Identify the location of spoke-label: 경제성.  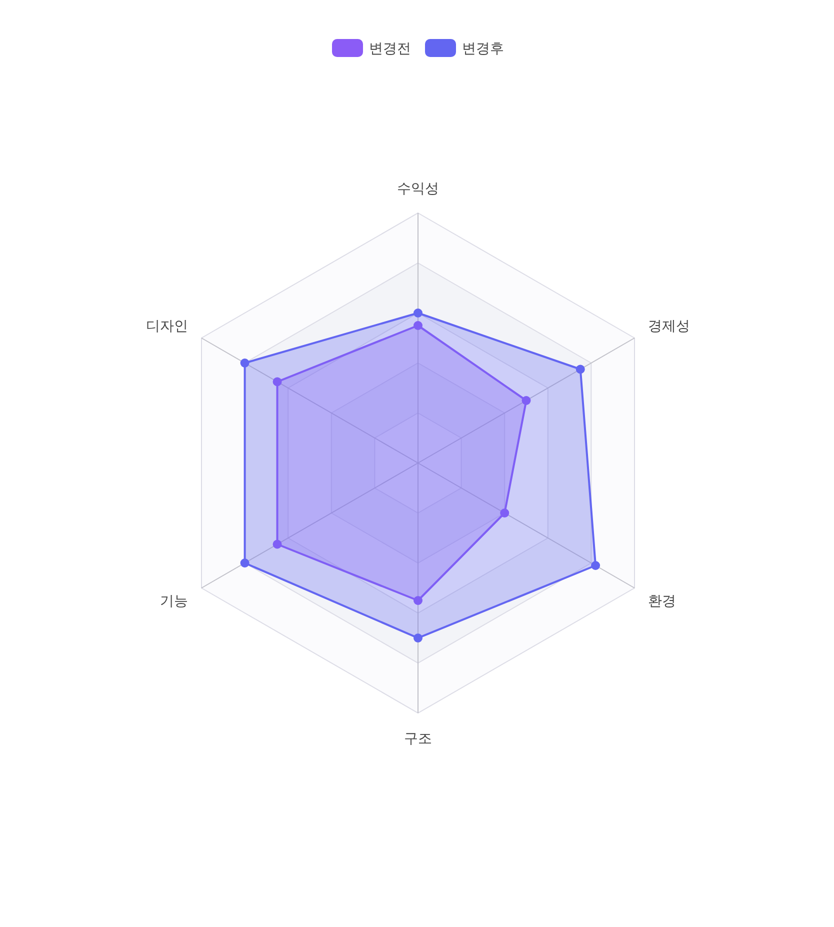
(669, 326).